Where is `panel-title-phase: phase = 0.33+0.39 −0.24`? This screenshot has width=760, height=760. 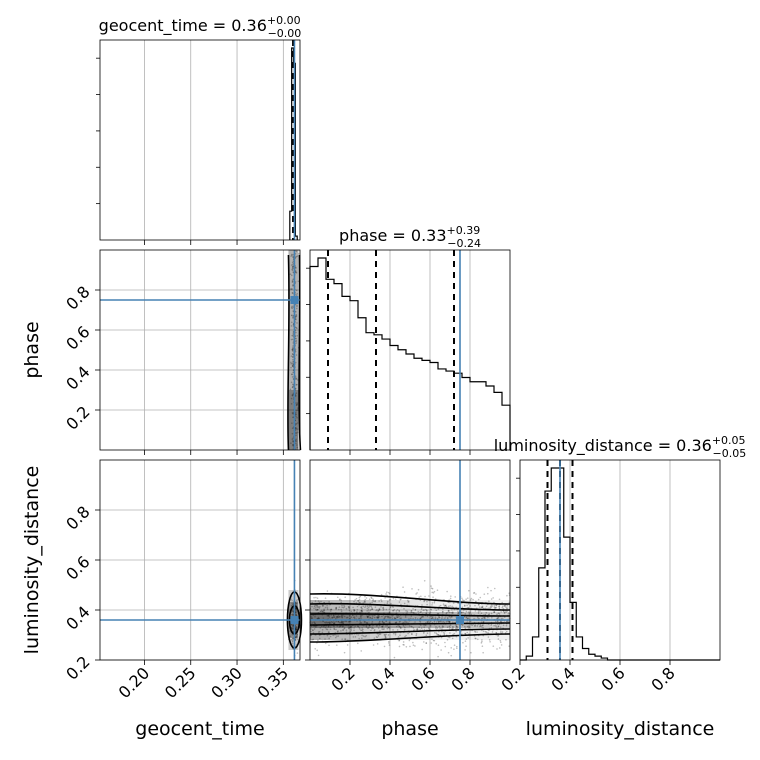
panel-title-phase: phase = 0.33+0.39 −0.24 is located at coordinates (410, 237).